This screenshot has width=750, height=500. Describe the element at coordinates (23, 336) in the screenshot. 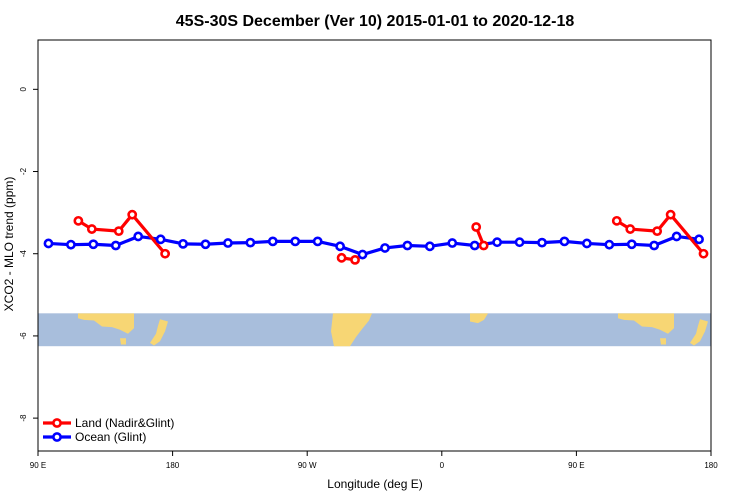

I see `y-tick-label: -6` at that location.